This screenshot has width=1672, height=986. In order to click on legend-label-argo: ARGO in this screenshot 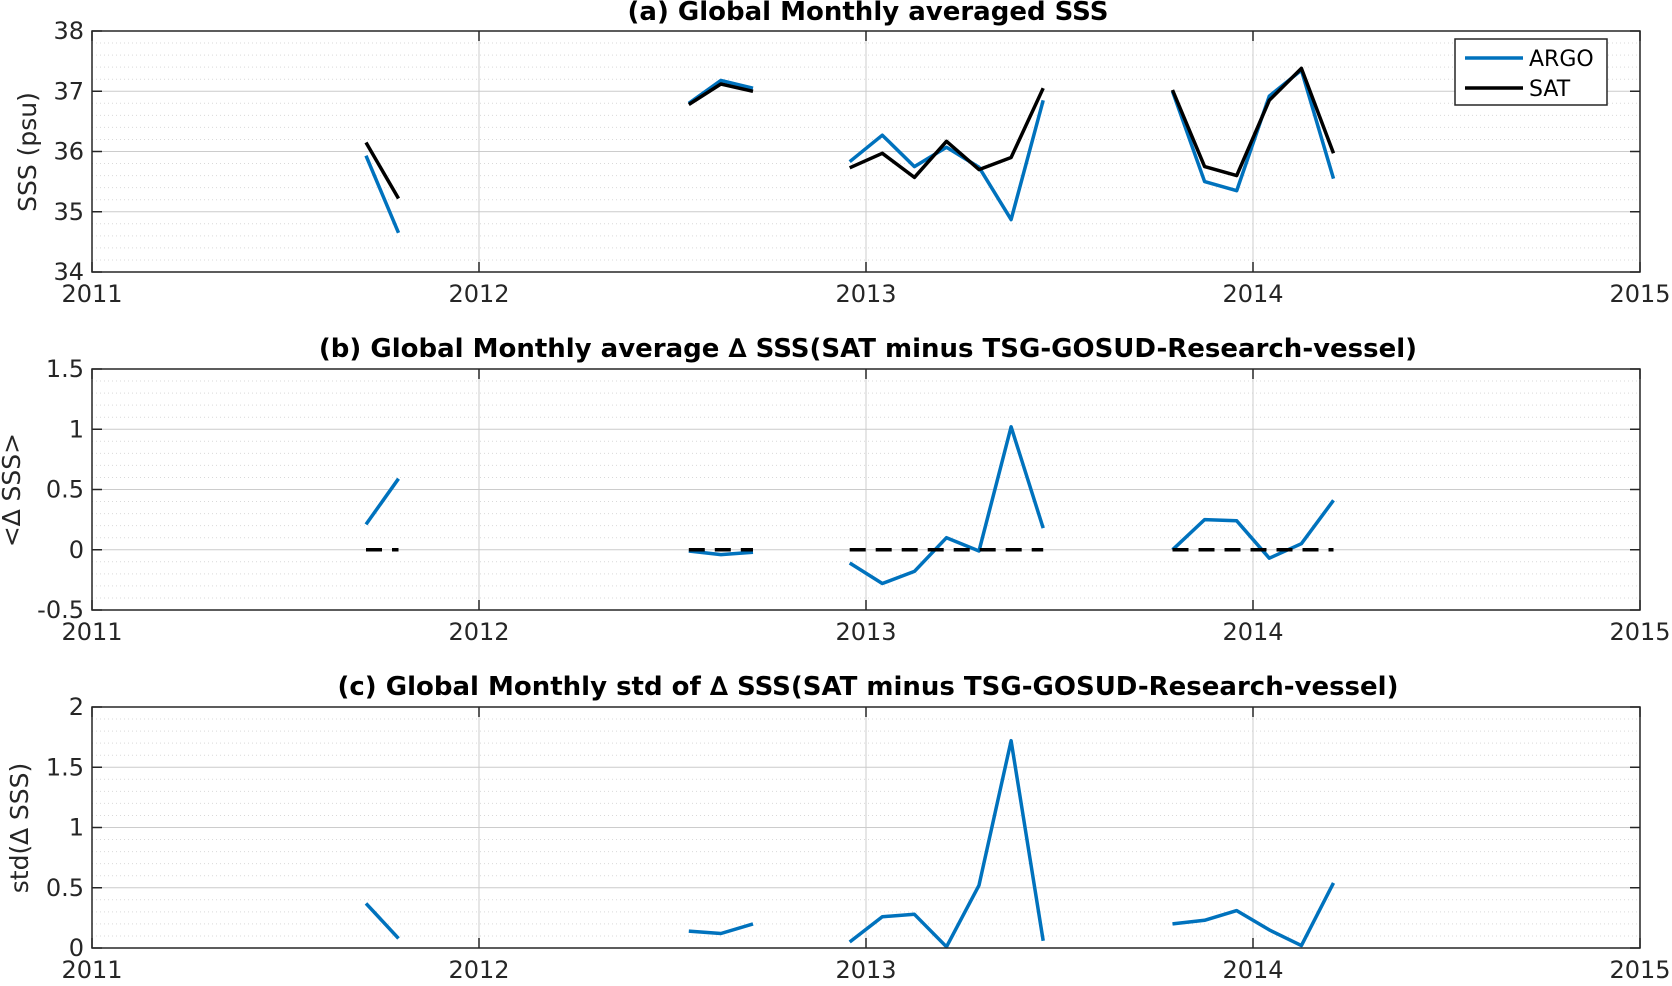, I will do `click(1561, 59)`.